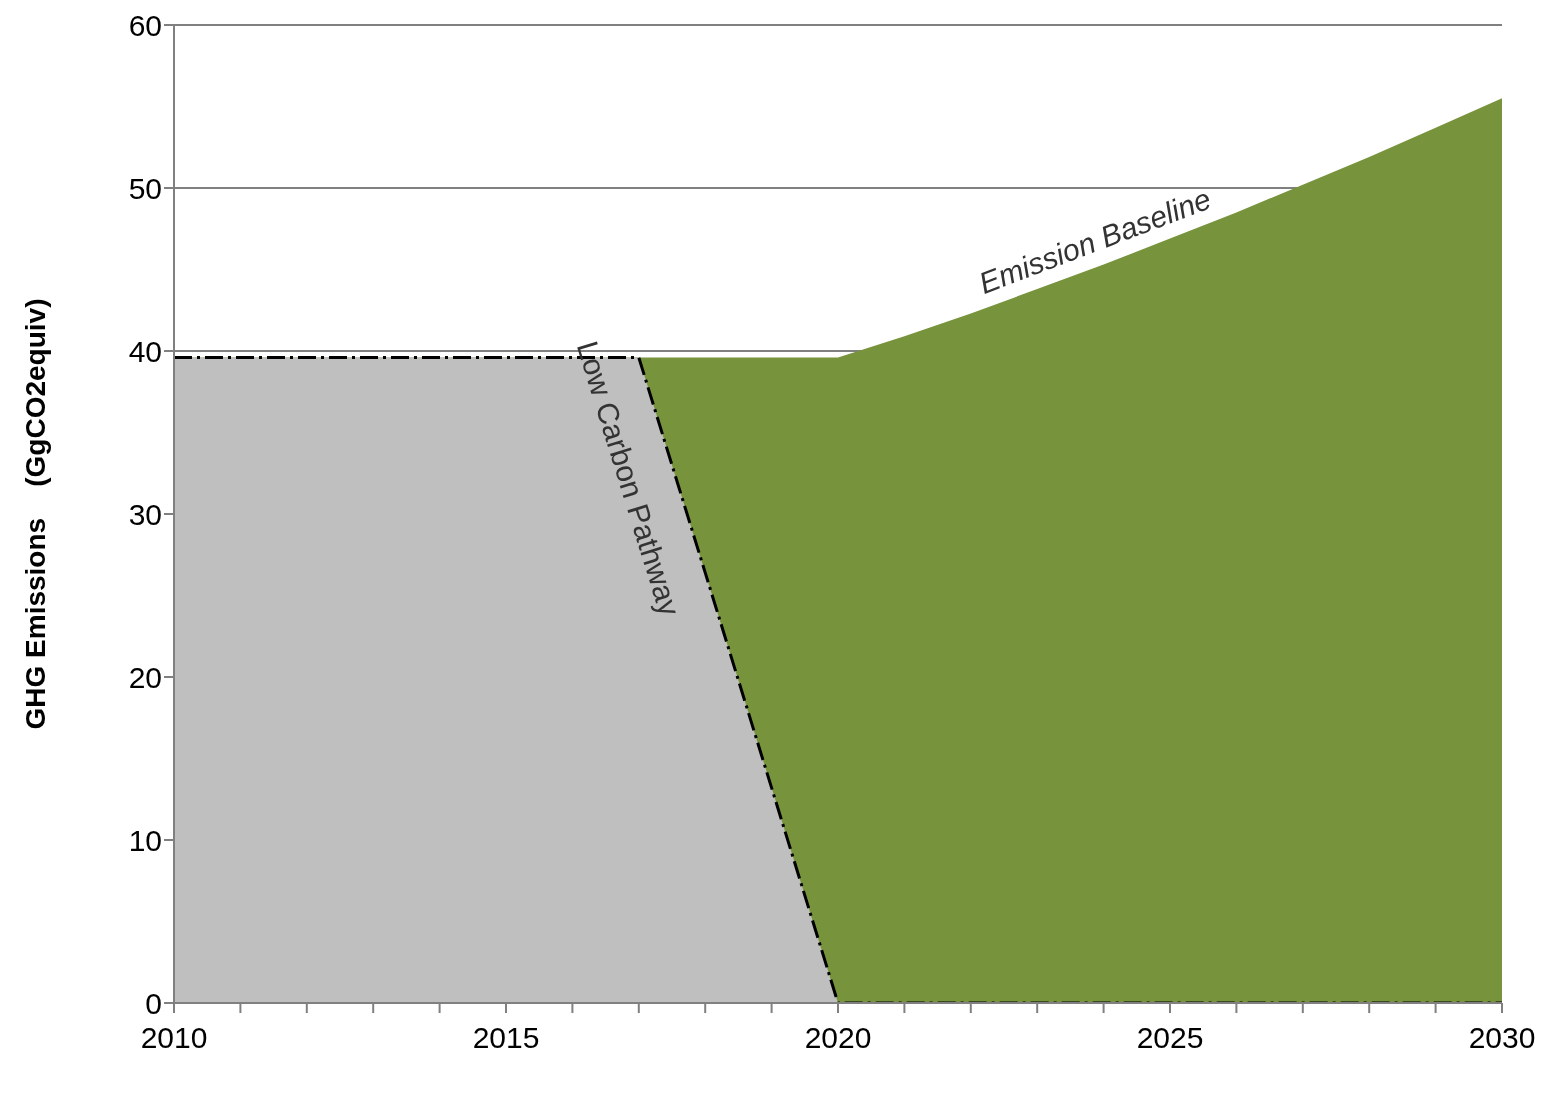  I want to click on x-tick-label: 2015, so click(506, 1038).